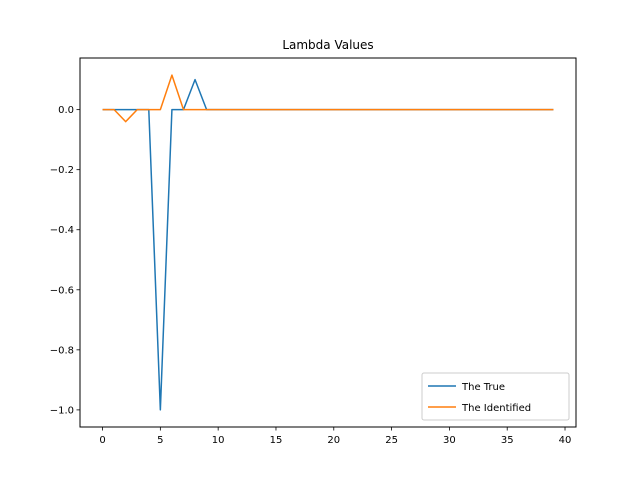 The height and width of the screenshot is (480, 640). Describe the element at coordinates (276, 440) in the screenshot. I see `x-tick-label: 15` at that location.